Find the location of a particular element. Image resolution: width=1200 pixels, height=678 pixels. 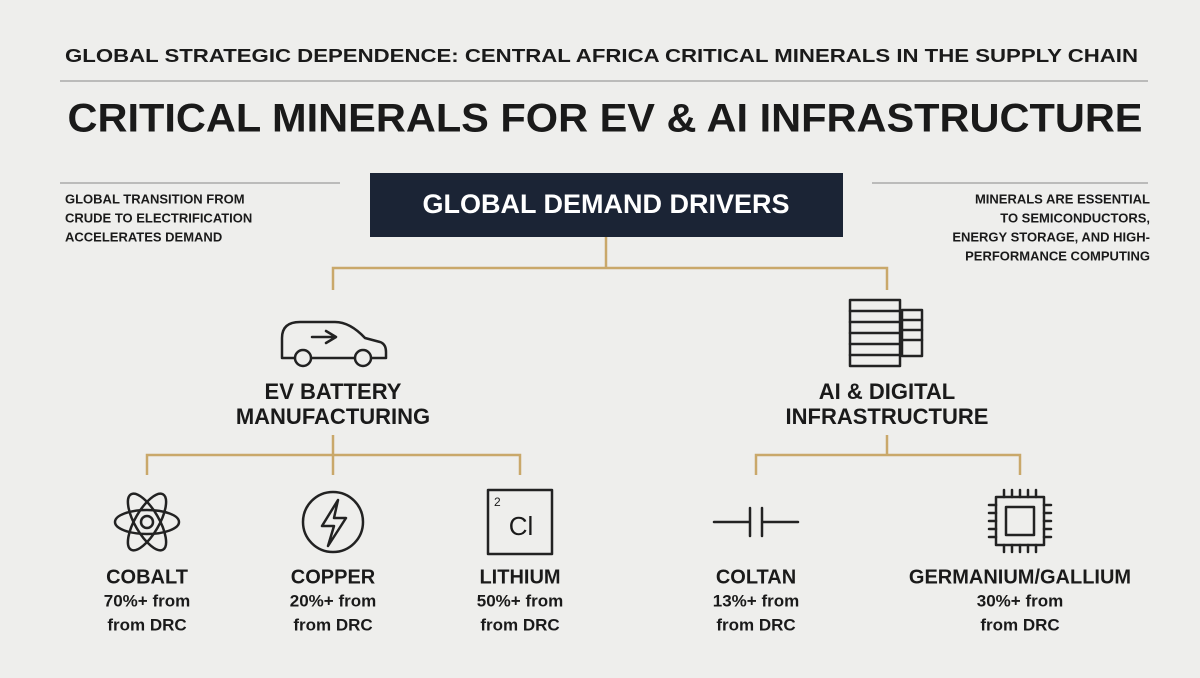

mineral-share: 20%+ from is located at coordinates (333, 600).